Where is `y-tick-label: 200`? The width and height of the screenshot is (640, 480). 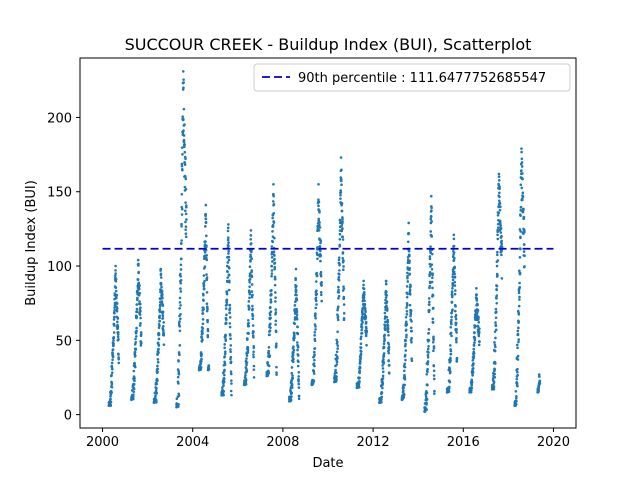 y-tick-label: 200 is located at coordinates (59, 118).